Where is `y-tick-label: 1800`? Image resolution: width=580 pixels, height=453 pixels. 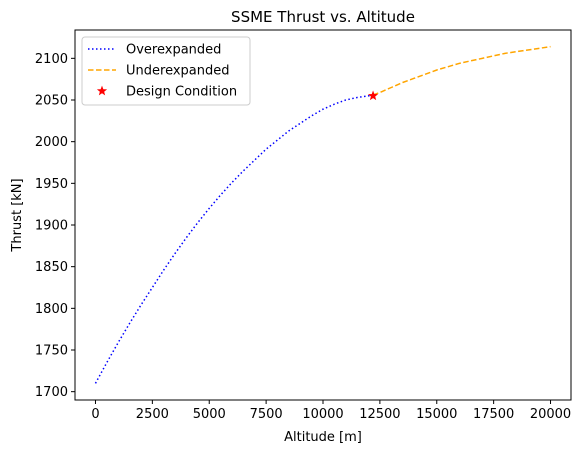
y-tick-label: 1800 is located at coordinates (51, 309).